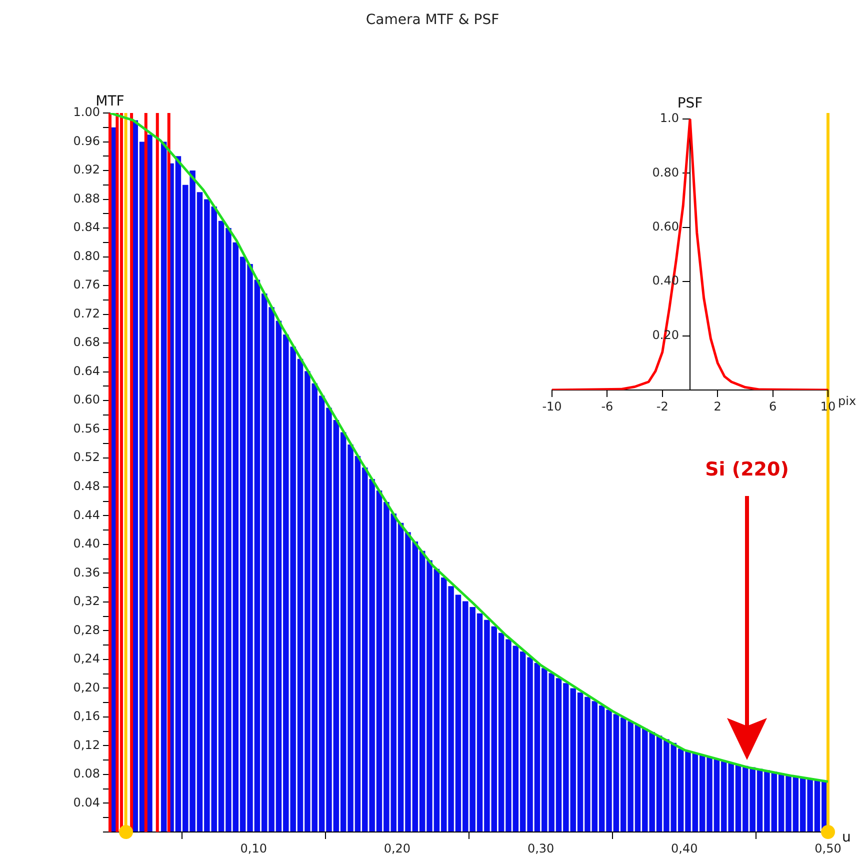 Image resolution: width=865 pixels, height=865 pixels. Describe the element at coordinates (847, 401) in the screenshot. I see `x-axis-title: pix` at that location.